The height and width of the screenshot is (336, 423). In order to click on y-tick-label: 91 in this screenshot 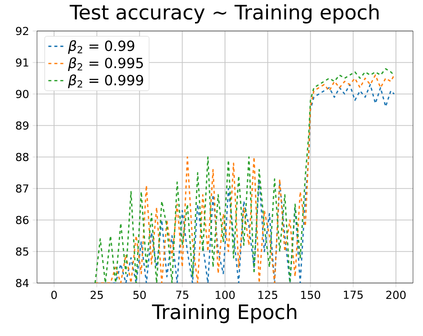, I will do `click(22, 62)`.